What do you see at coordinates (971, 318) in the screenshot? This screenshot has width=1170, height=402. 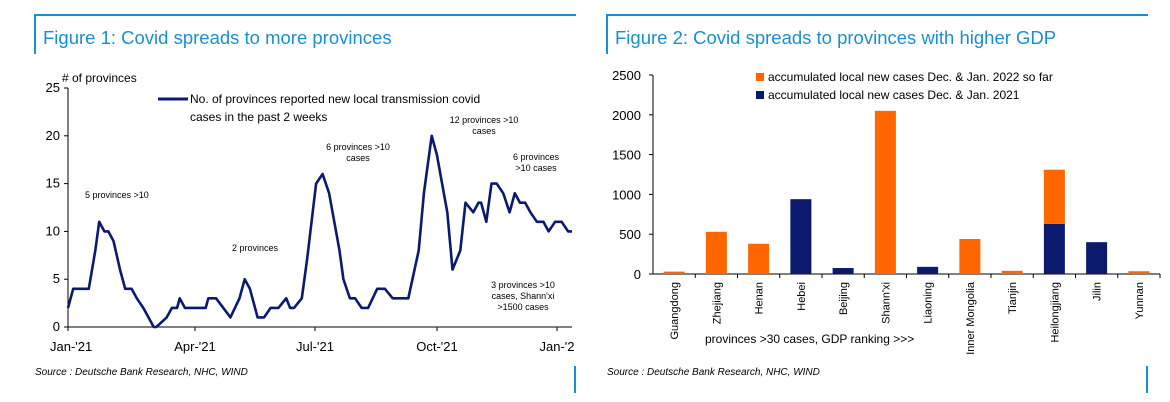 I see `figure-2-category-label: Inner Mongolia` at bounding box center [971, 318].